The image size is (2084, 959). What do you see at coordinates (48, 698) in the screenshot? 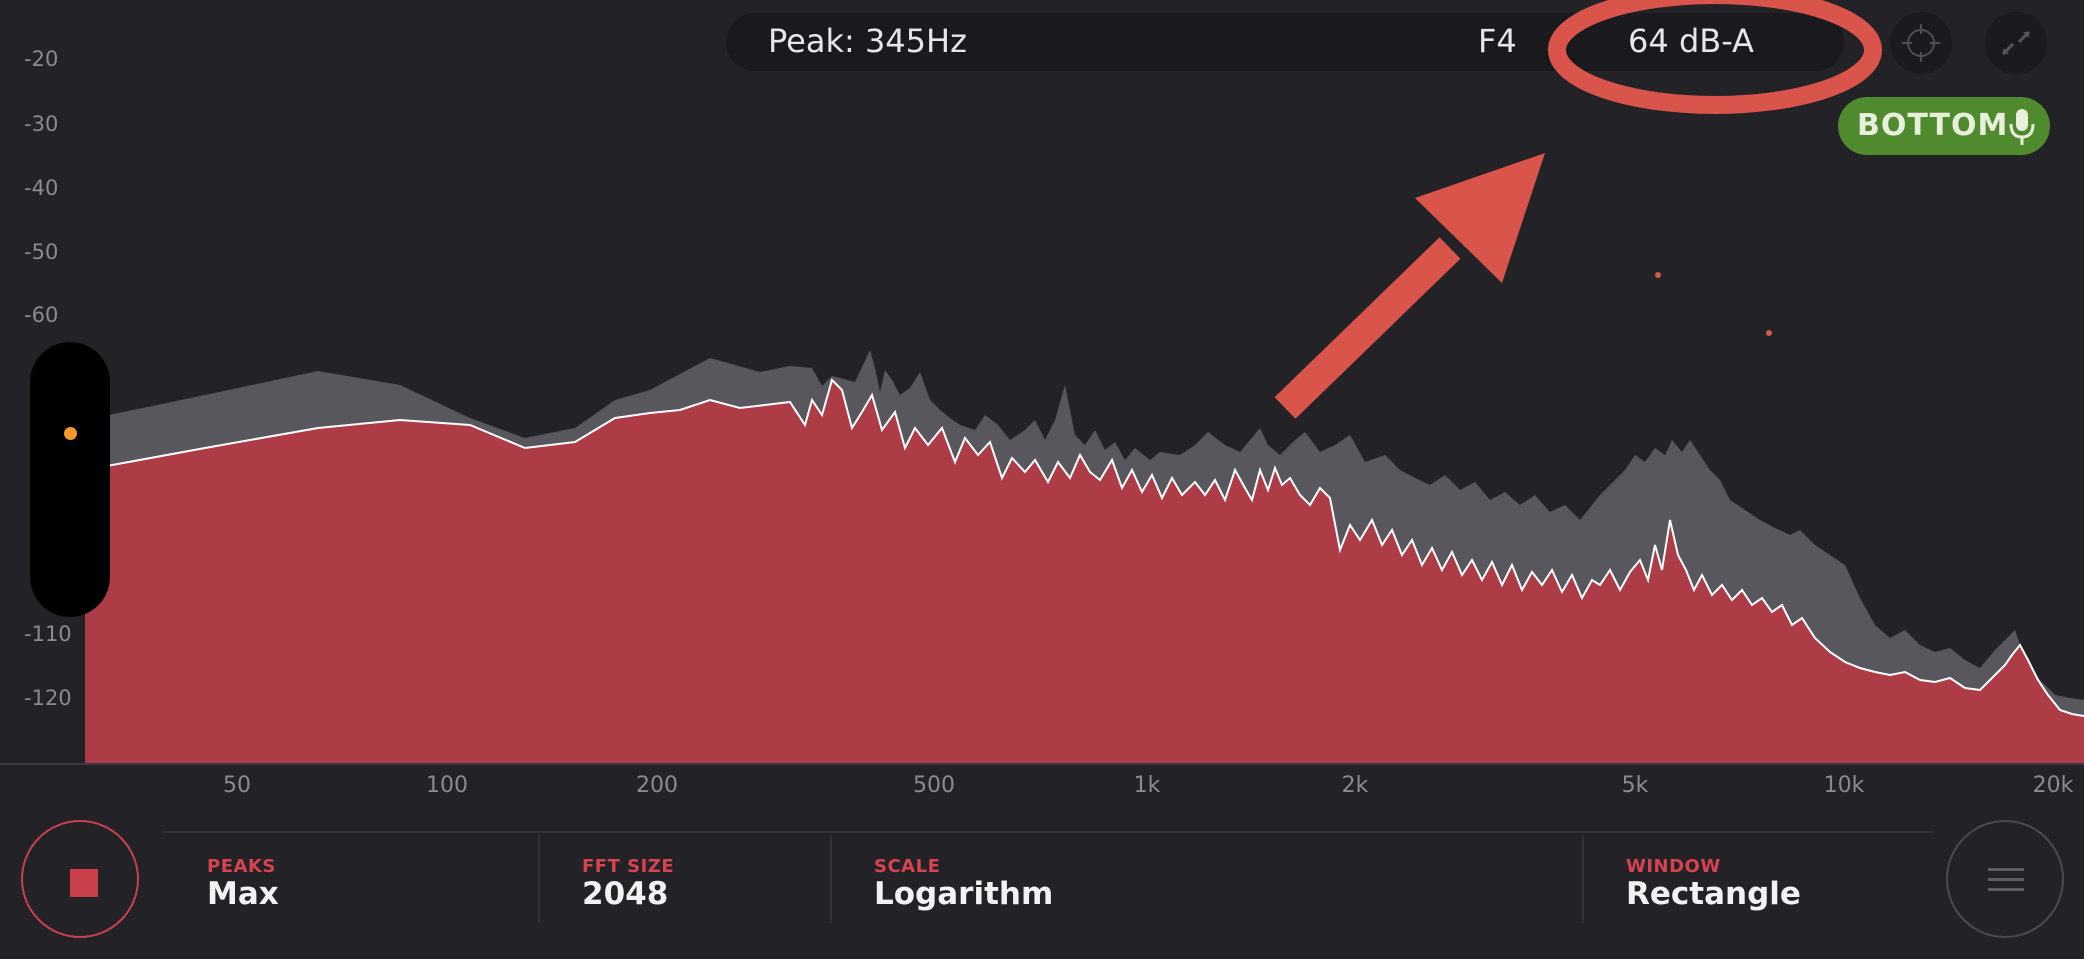
I see `y-tick: -120` at bounding box center [48, 698].